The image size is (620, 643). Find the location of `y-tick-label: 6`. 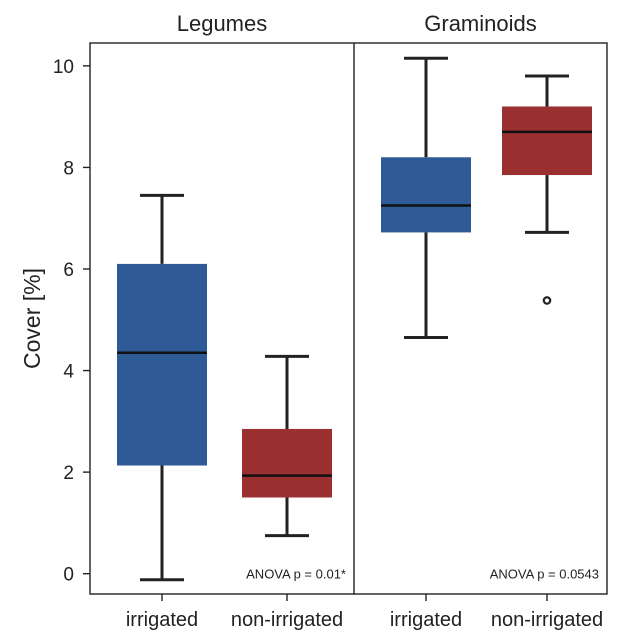

y-tick-label: 6 is located at coordinates (68, 270).